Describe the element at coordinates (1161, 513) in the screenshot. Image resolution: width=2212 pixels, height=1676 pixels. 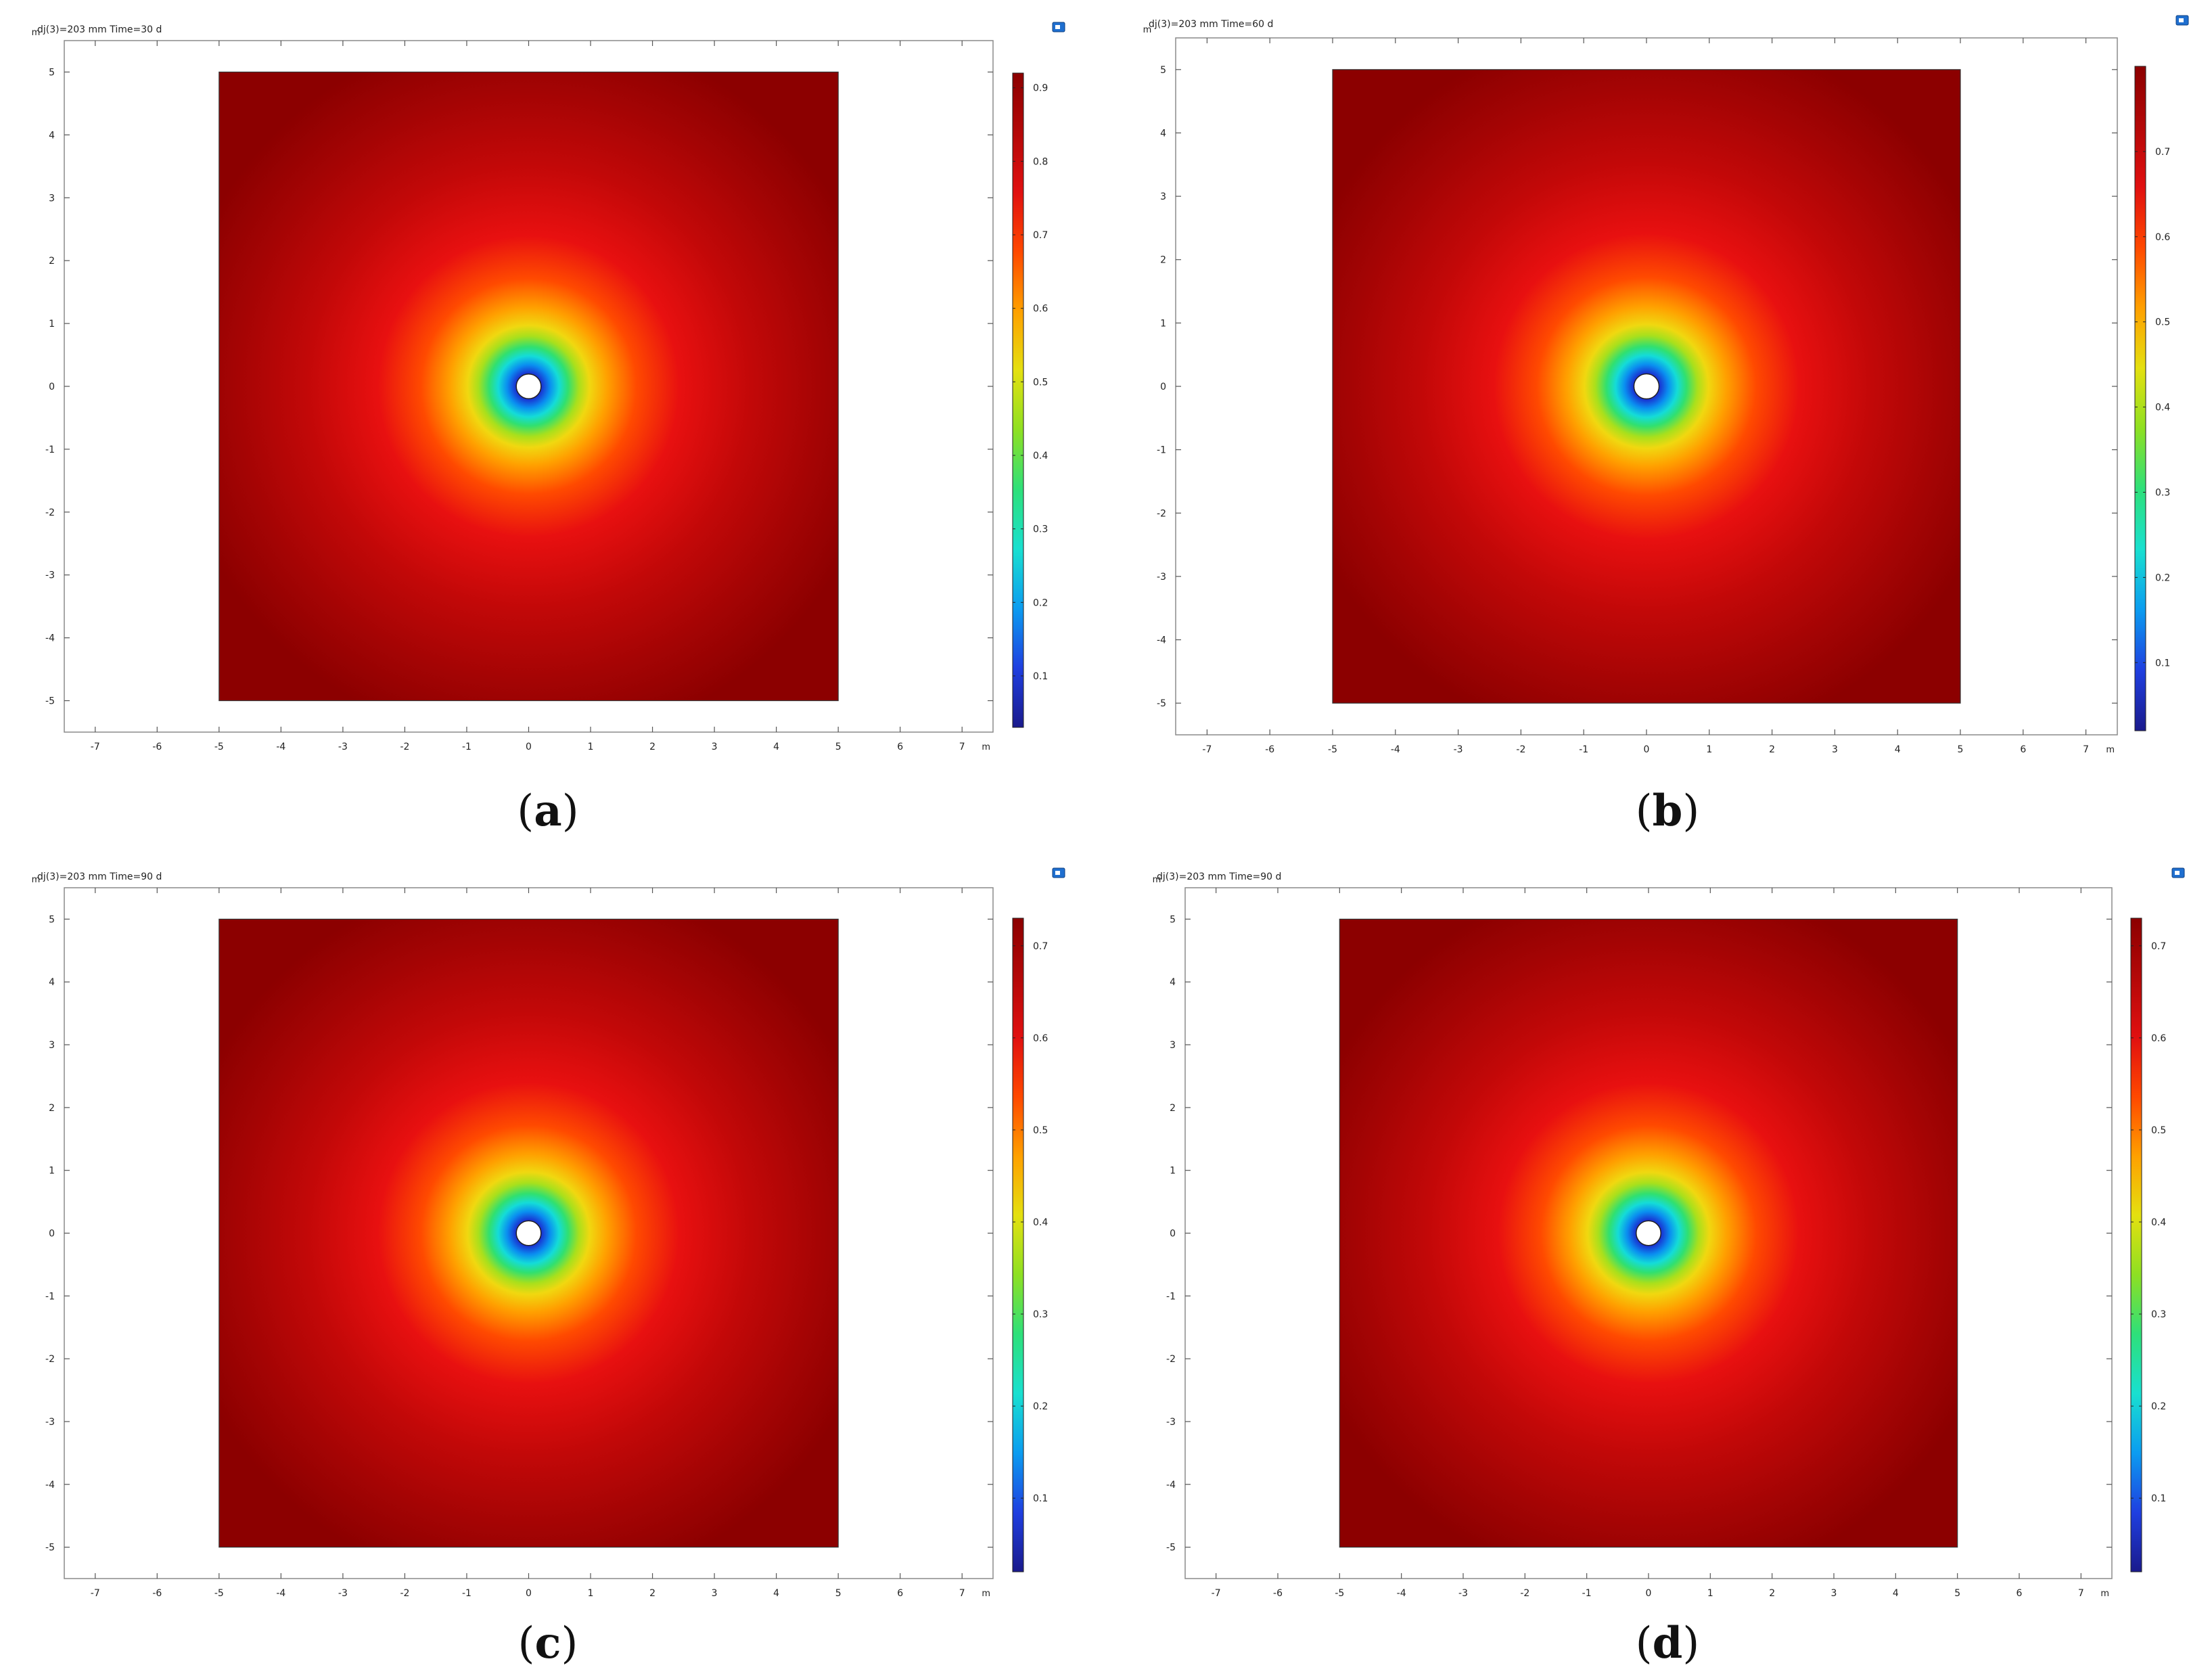
I see `y-tick-label: -2` at that location.